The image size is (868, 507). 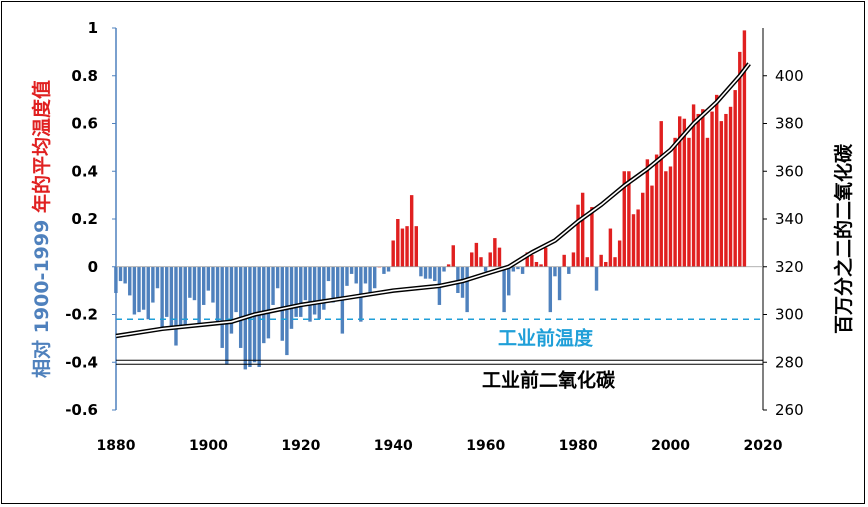 I want to click on left-axis-label-part: 相对, so click(x=41, y=355).